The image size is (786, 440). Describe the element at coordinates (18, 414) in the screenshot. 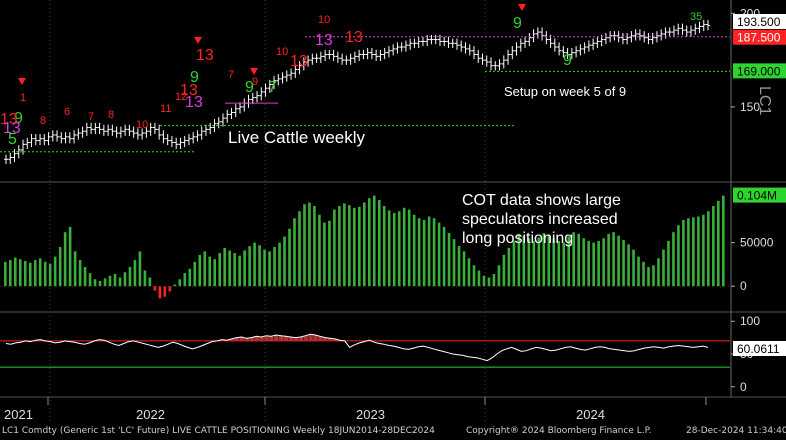

I see `time-axis-label: 2021` at that location.